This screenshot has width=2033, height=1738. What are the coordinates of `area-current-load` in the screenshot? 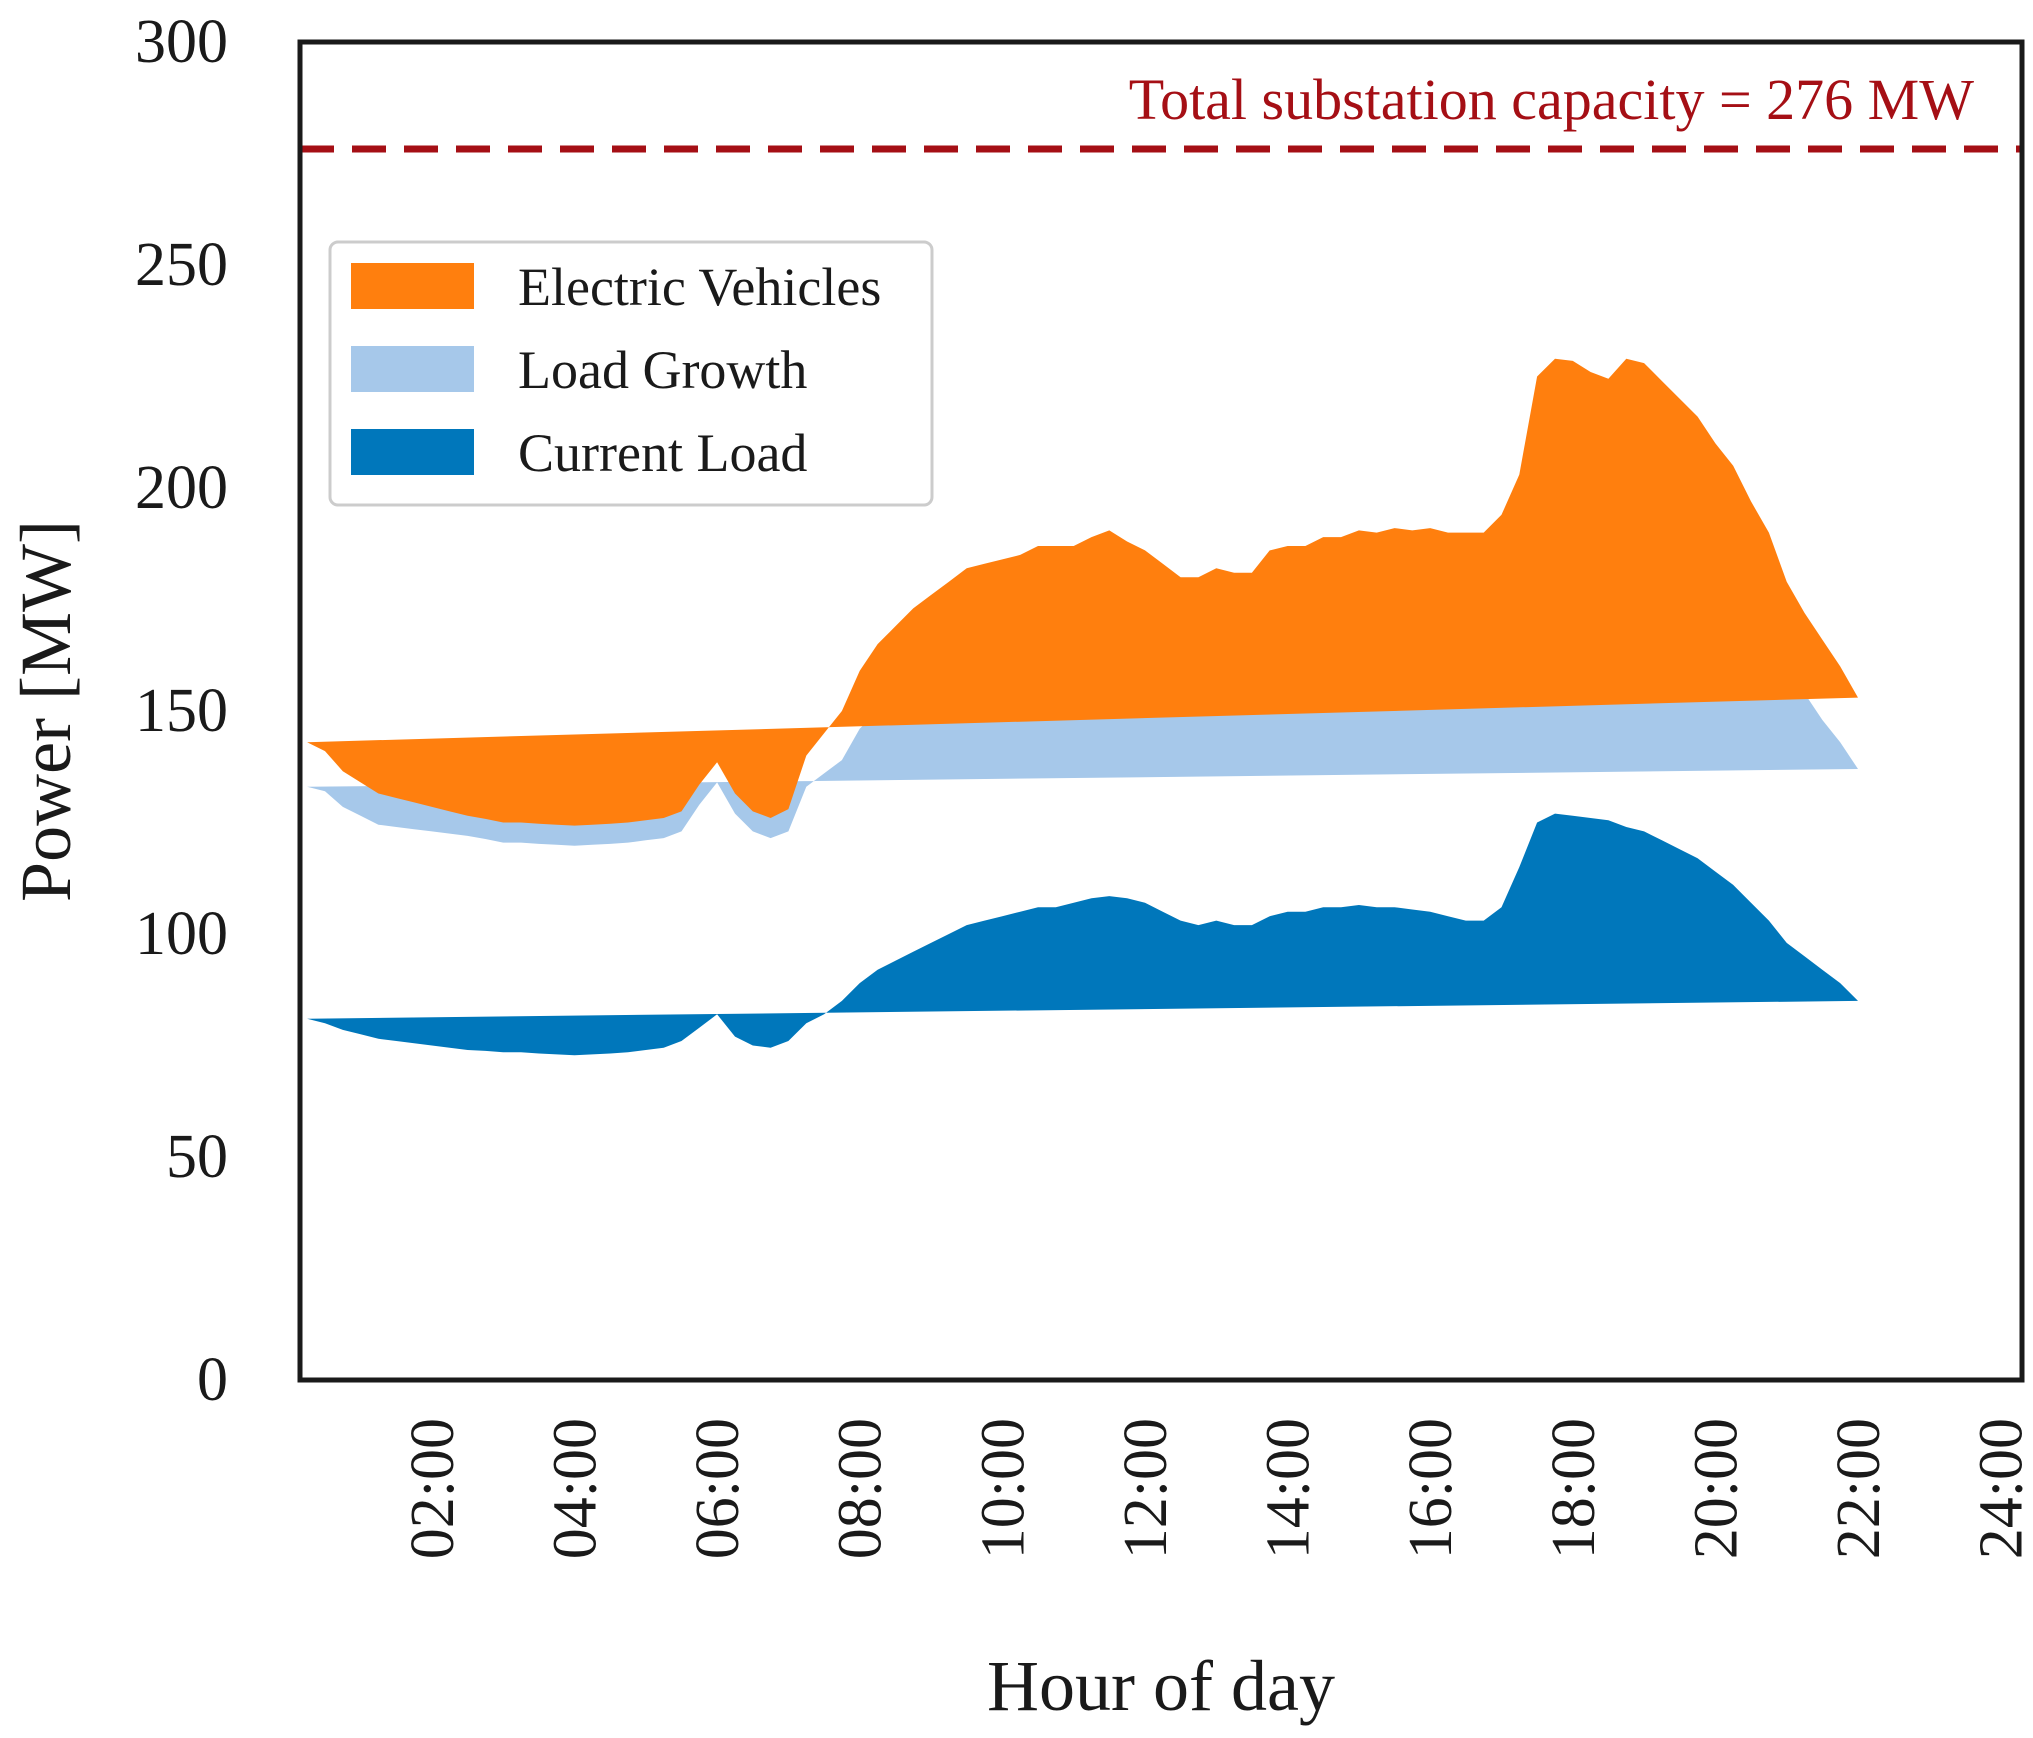 It's located at (1083, 934).